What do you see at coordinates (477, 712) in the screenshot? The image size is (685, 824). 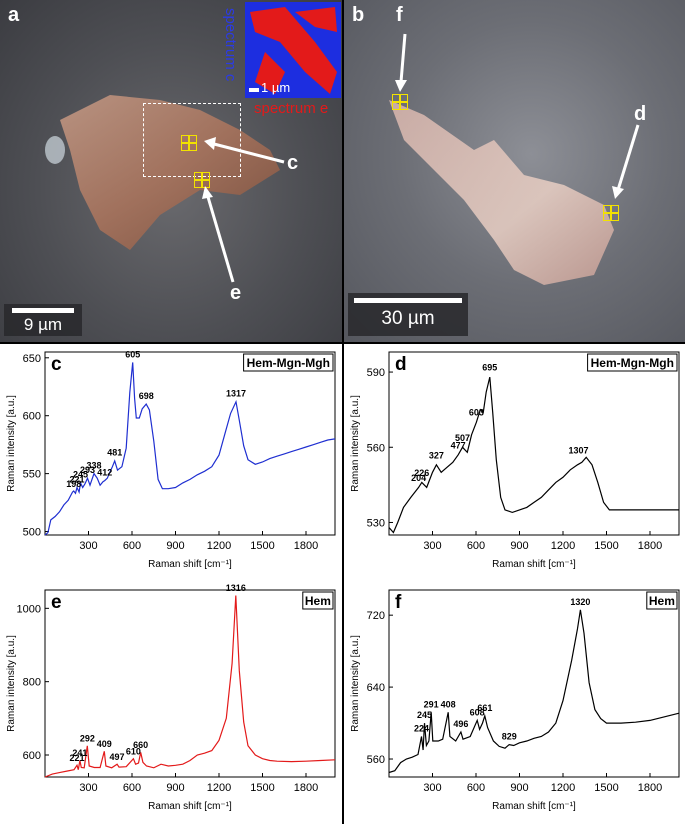 I see `peak-label: 608` at bounding box center [477, 712].